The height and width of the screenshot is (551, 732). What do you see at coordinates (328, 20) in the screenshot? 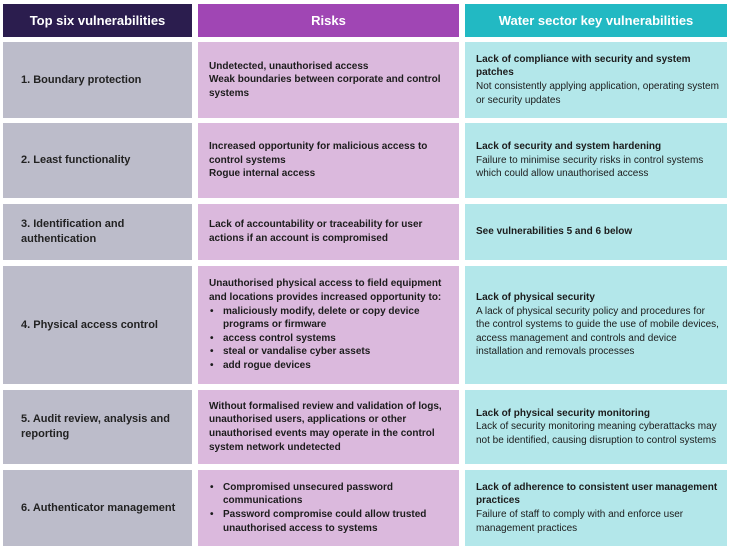
I see `header-risks: Risks` at bounding box center [328, 20].